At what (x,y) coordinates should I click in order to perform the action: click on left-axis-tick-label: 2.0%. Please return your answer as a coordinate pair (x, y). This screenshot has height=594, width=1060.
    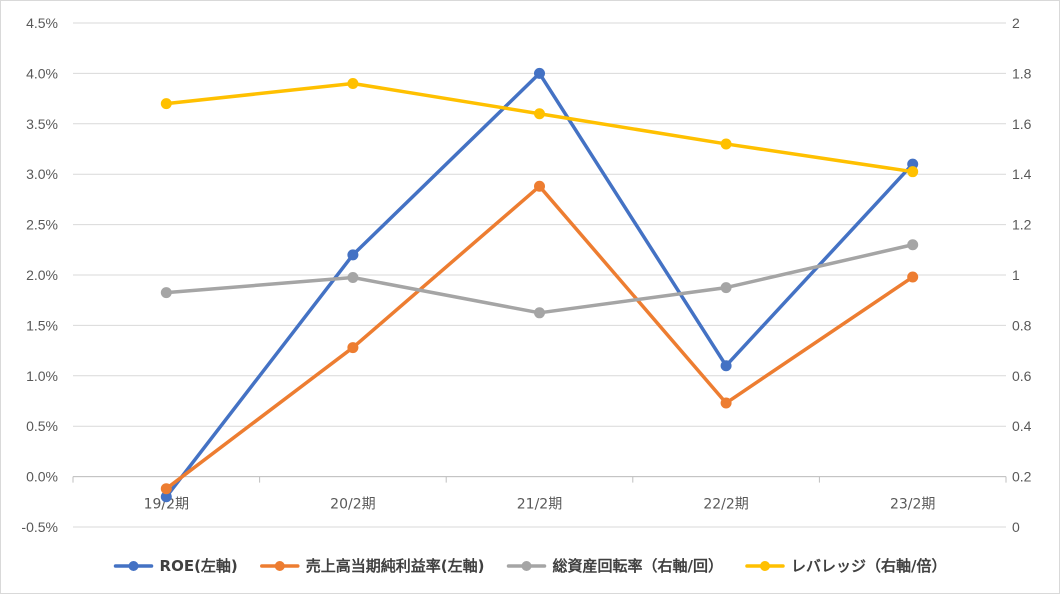
    Looking at the image, I should click on (42, 275).